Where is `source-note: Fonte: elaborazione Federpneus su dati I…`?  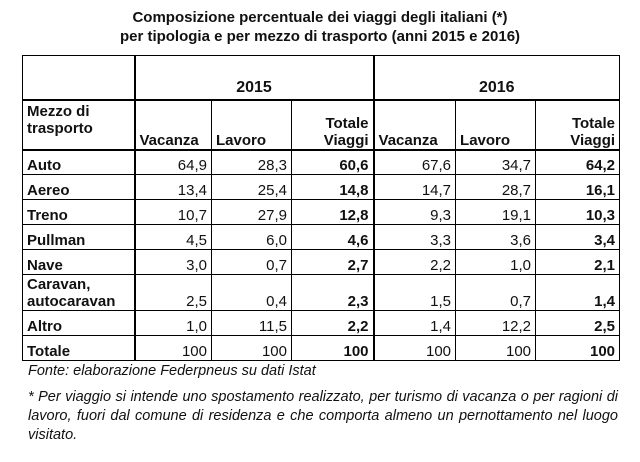
source-note: Fonte: elaborazione Federpneus su dati I… is located at coordinates (172, 371).